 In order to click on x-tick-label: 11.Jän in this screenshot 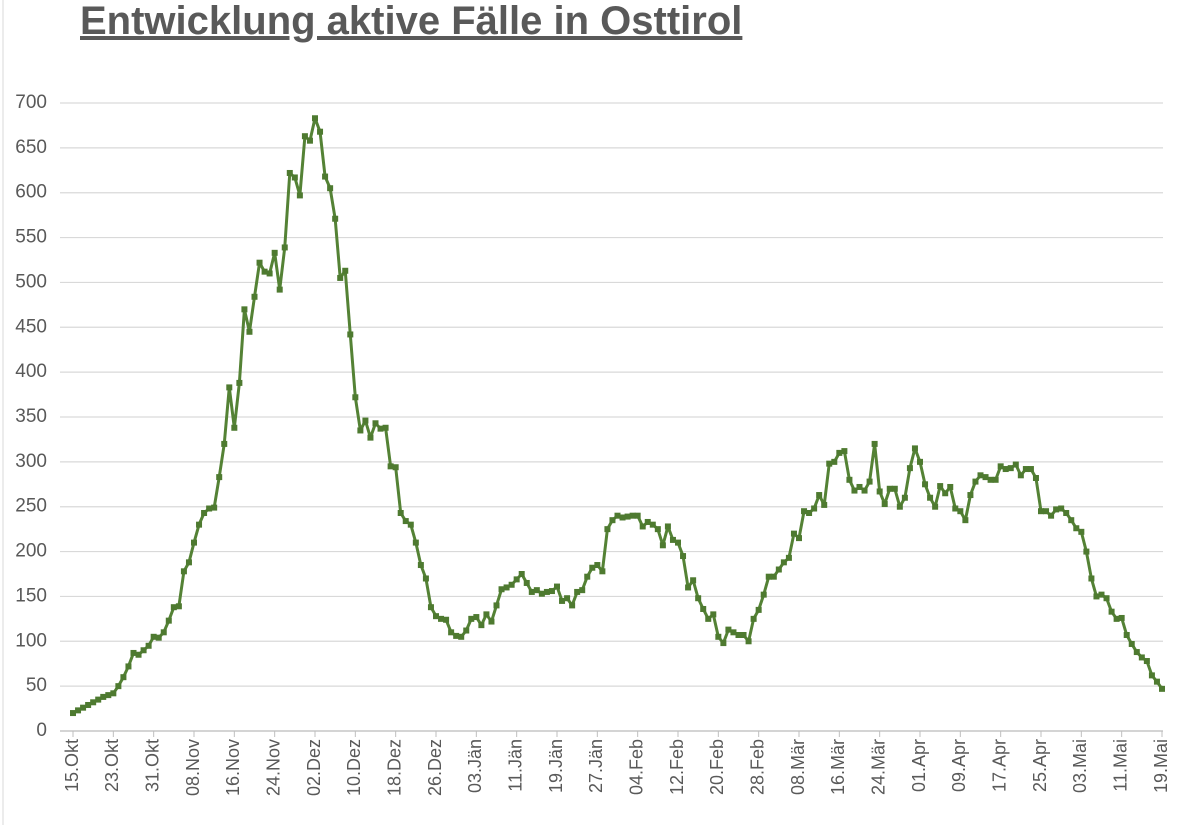, I will do `click(515, 765)`.